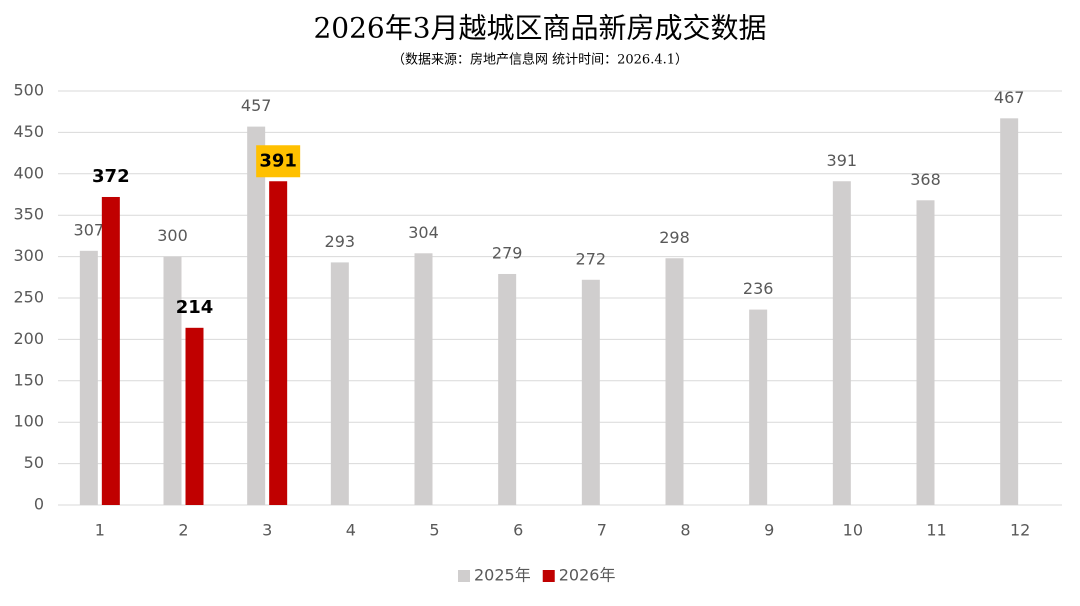 This screenshot has height=606, width=1080. Describe the element at coordinates (769, 530) in the screenshot. I see `x-tick-label: 9` at that location.